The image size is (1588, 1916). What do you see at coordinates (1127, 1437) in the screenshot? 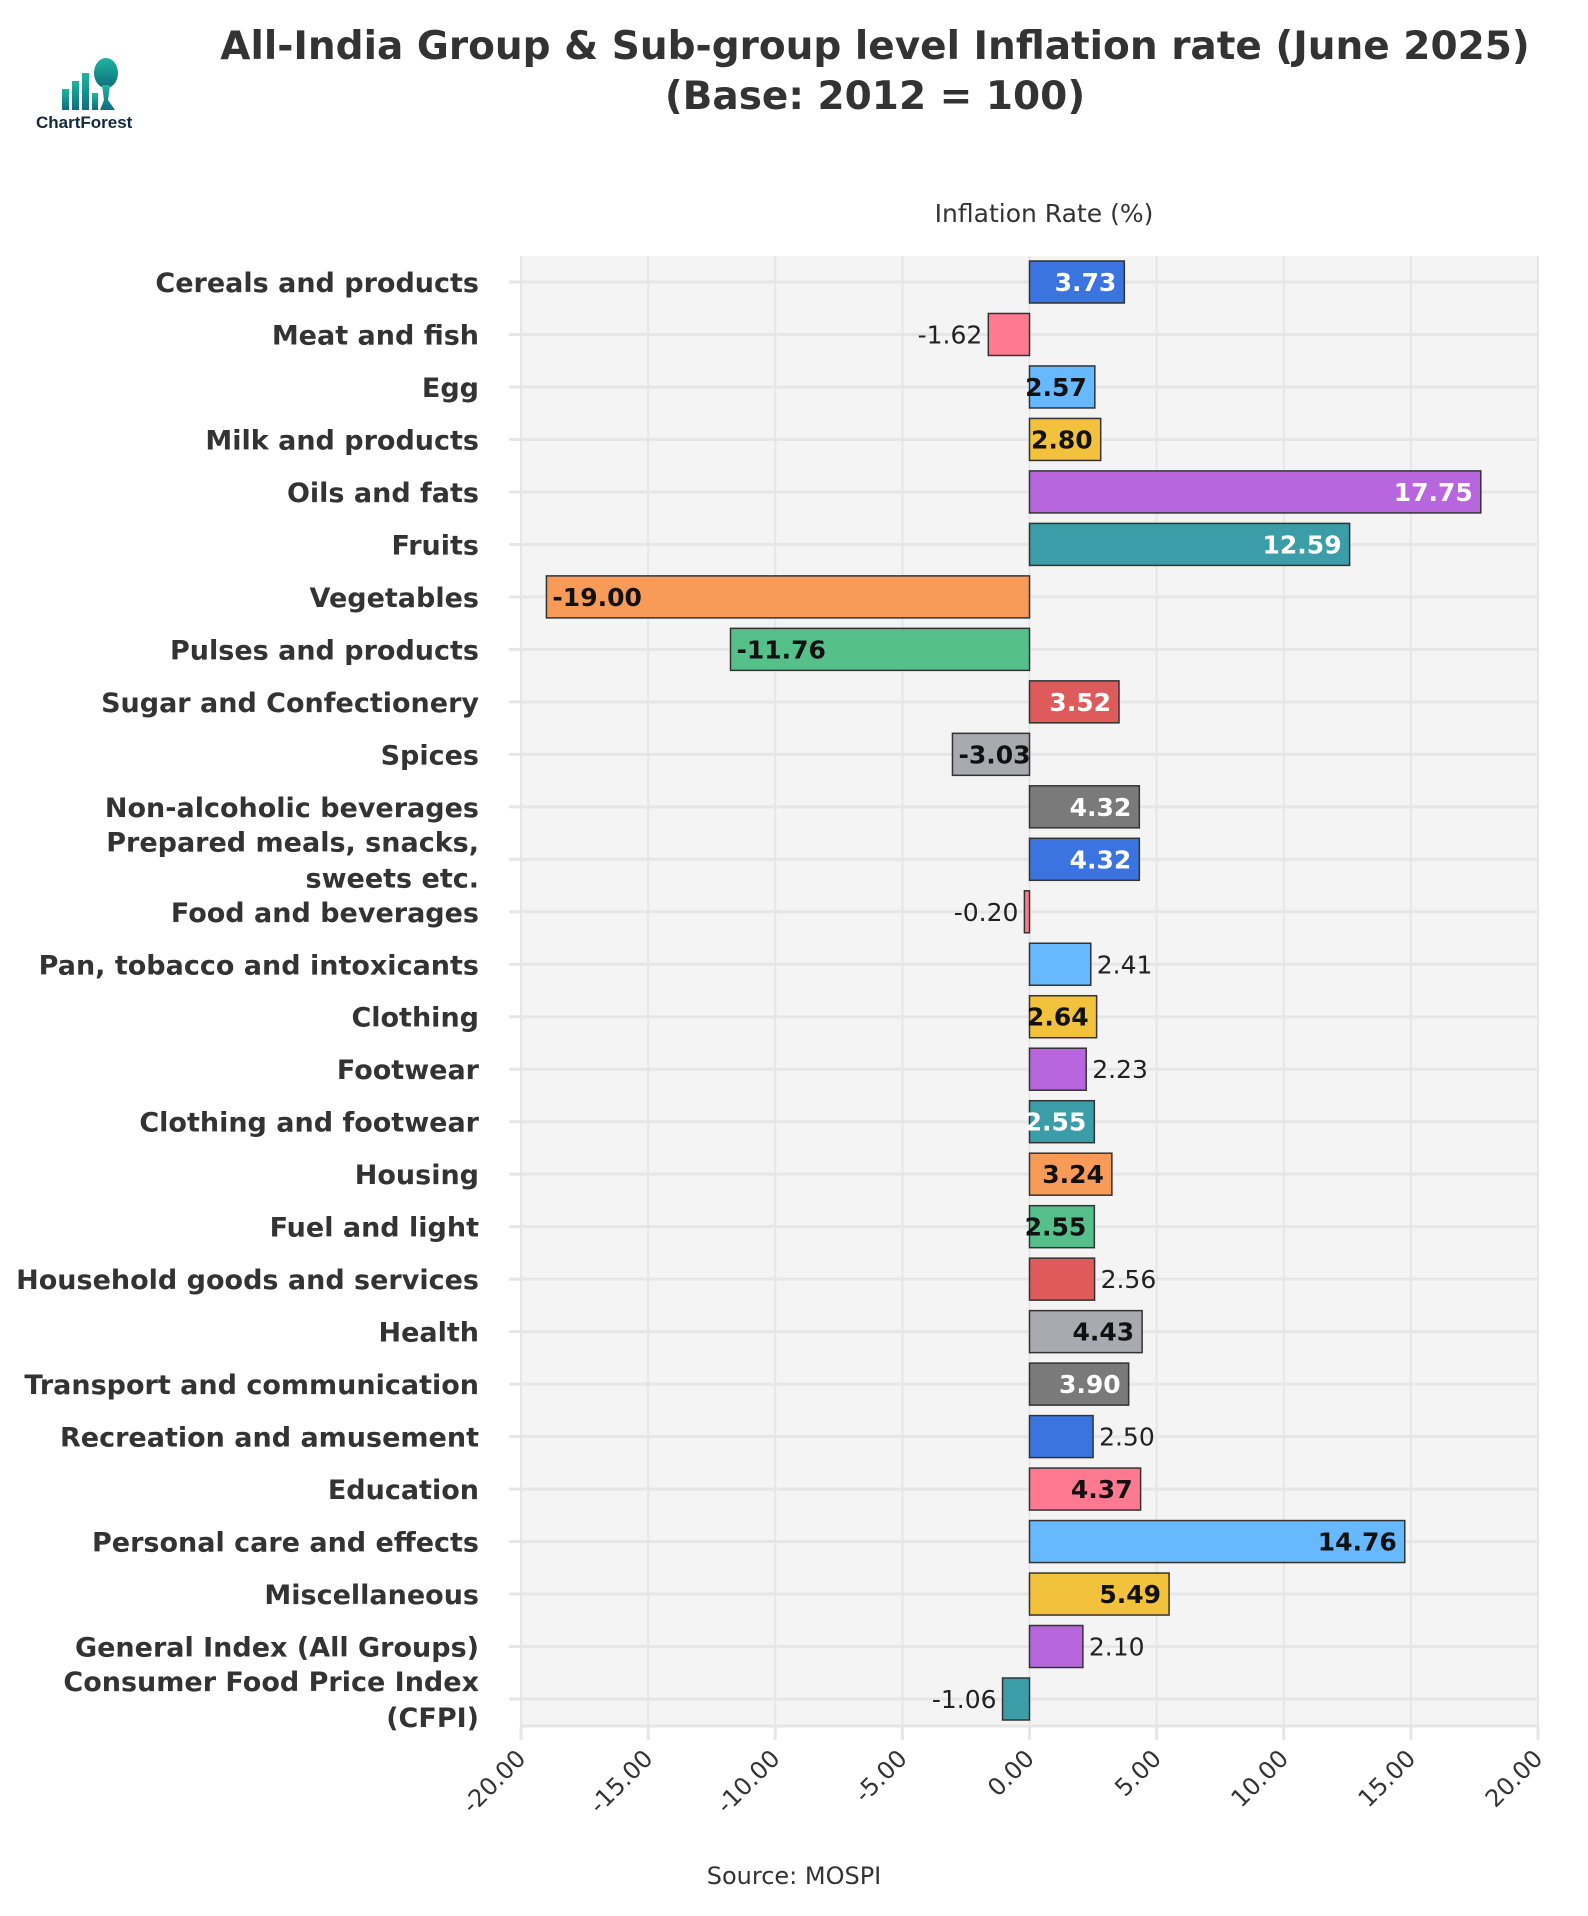
I see `data-label: 2.50` at bounding box center [1127, 1437].